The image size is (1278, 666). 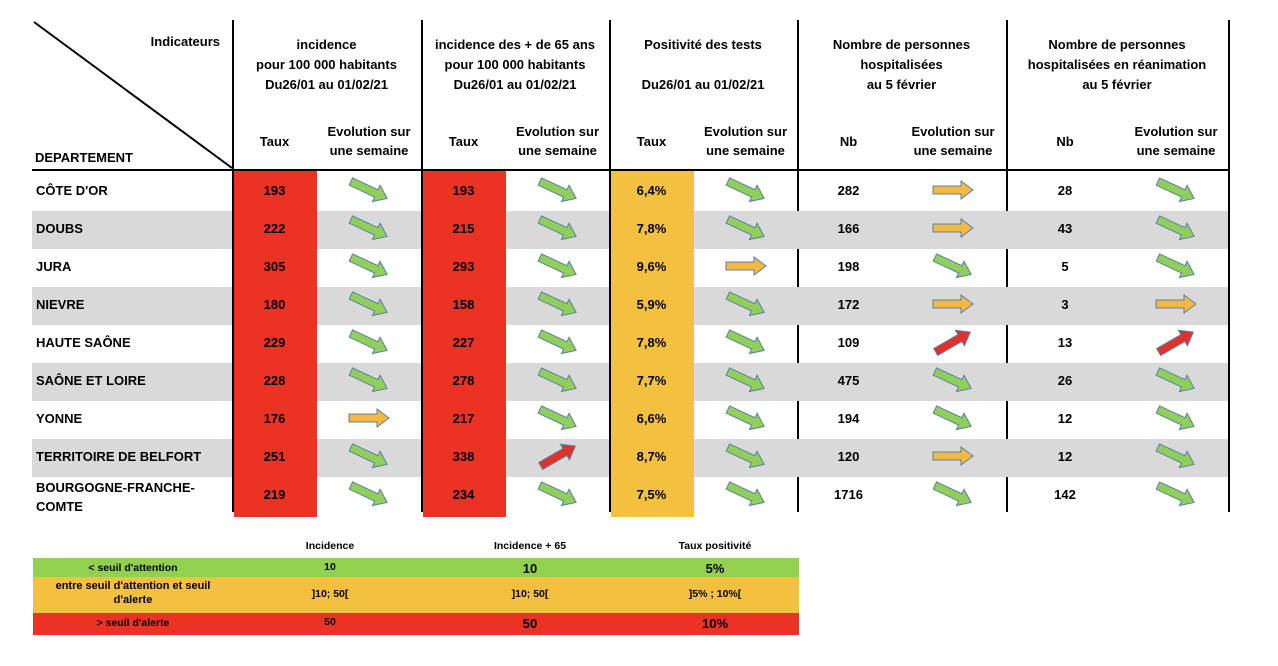 What do you see at coordinates (326, 44) in the screenshot?
I see `column-group-header: incidence` at bounding box center [326, 44].